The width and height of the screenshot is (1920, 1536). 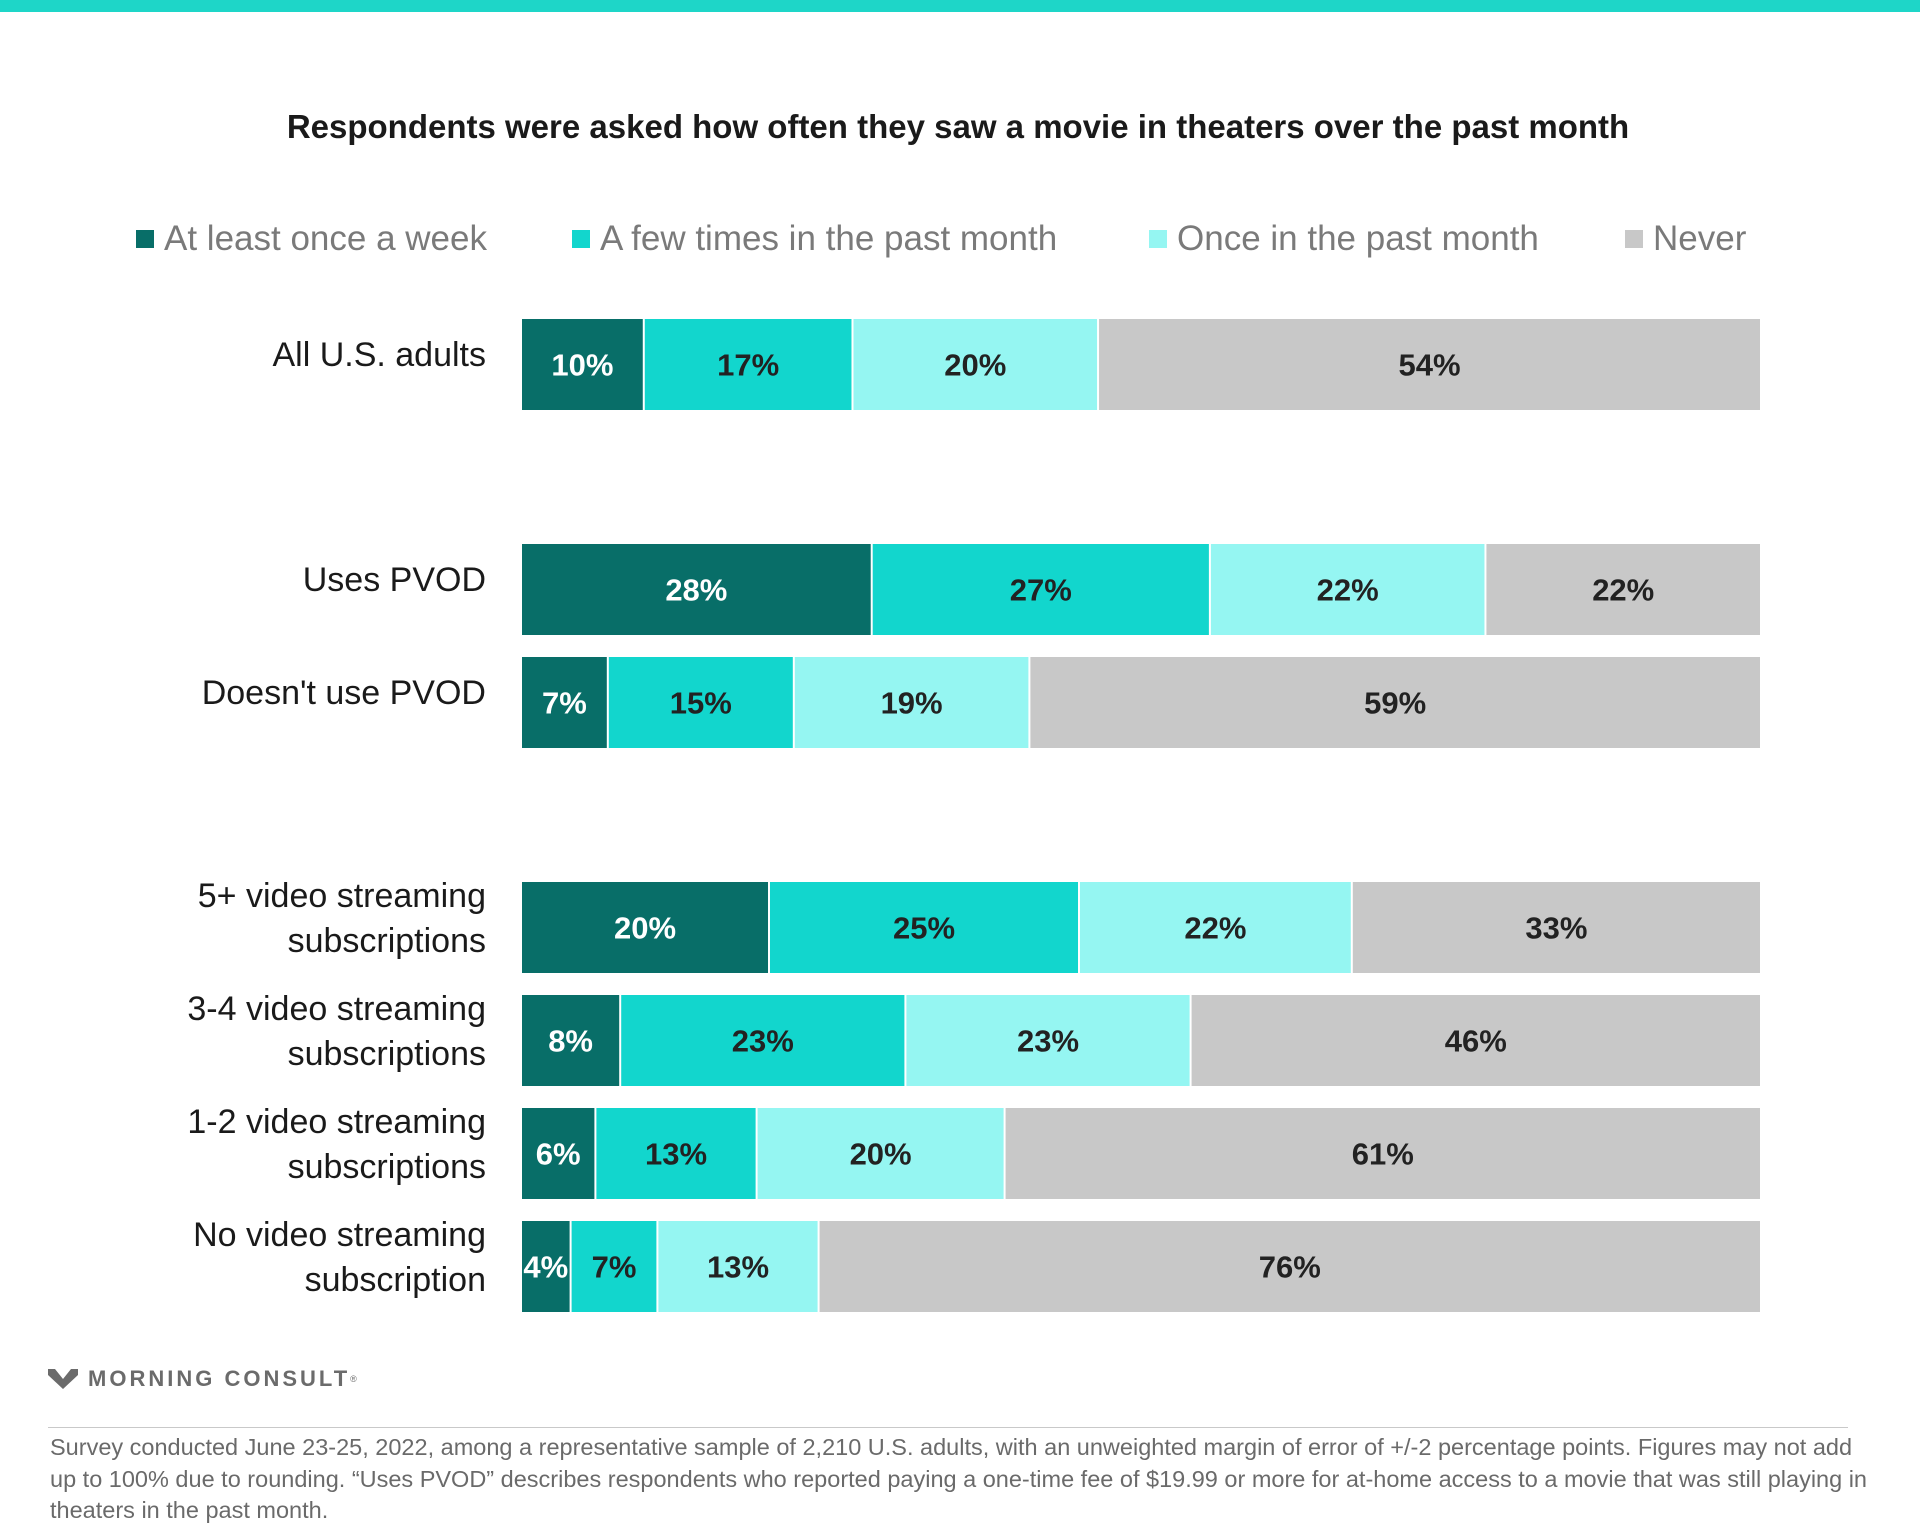 I want to click on data-label: 54%, so click(x=1429, y=365).